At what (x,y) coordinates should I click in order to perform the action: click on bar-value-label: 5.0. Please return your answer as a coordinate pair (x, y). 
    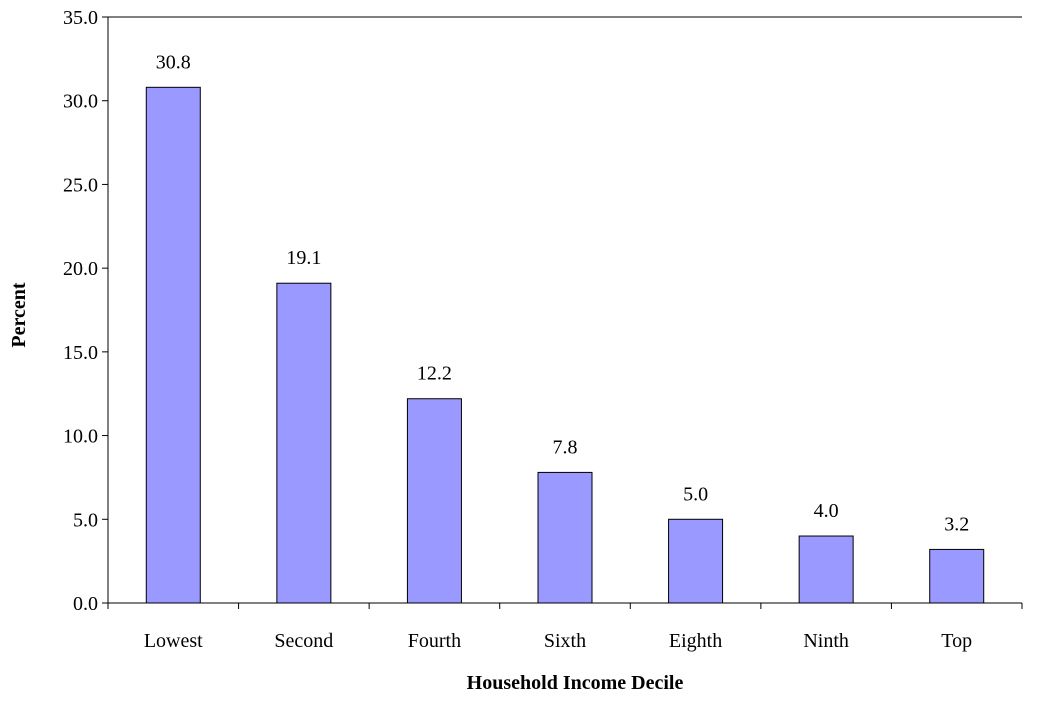
    Looking at the image, I should click on (695, 494).